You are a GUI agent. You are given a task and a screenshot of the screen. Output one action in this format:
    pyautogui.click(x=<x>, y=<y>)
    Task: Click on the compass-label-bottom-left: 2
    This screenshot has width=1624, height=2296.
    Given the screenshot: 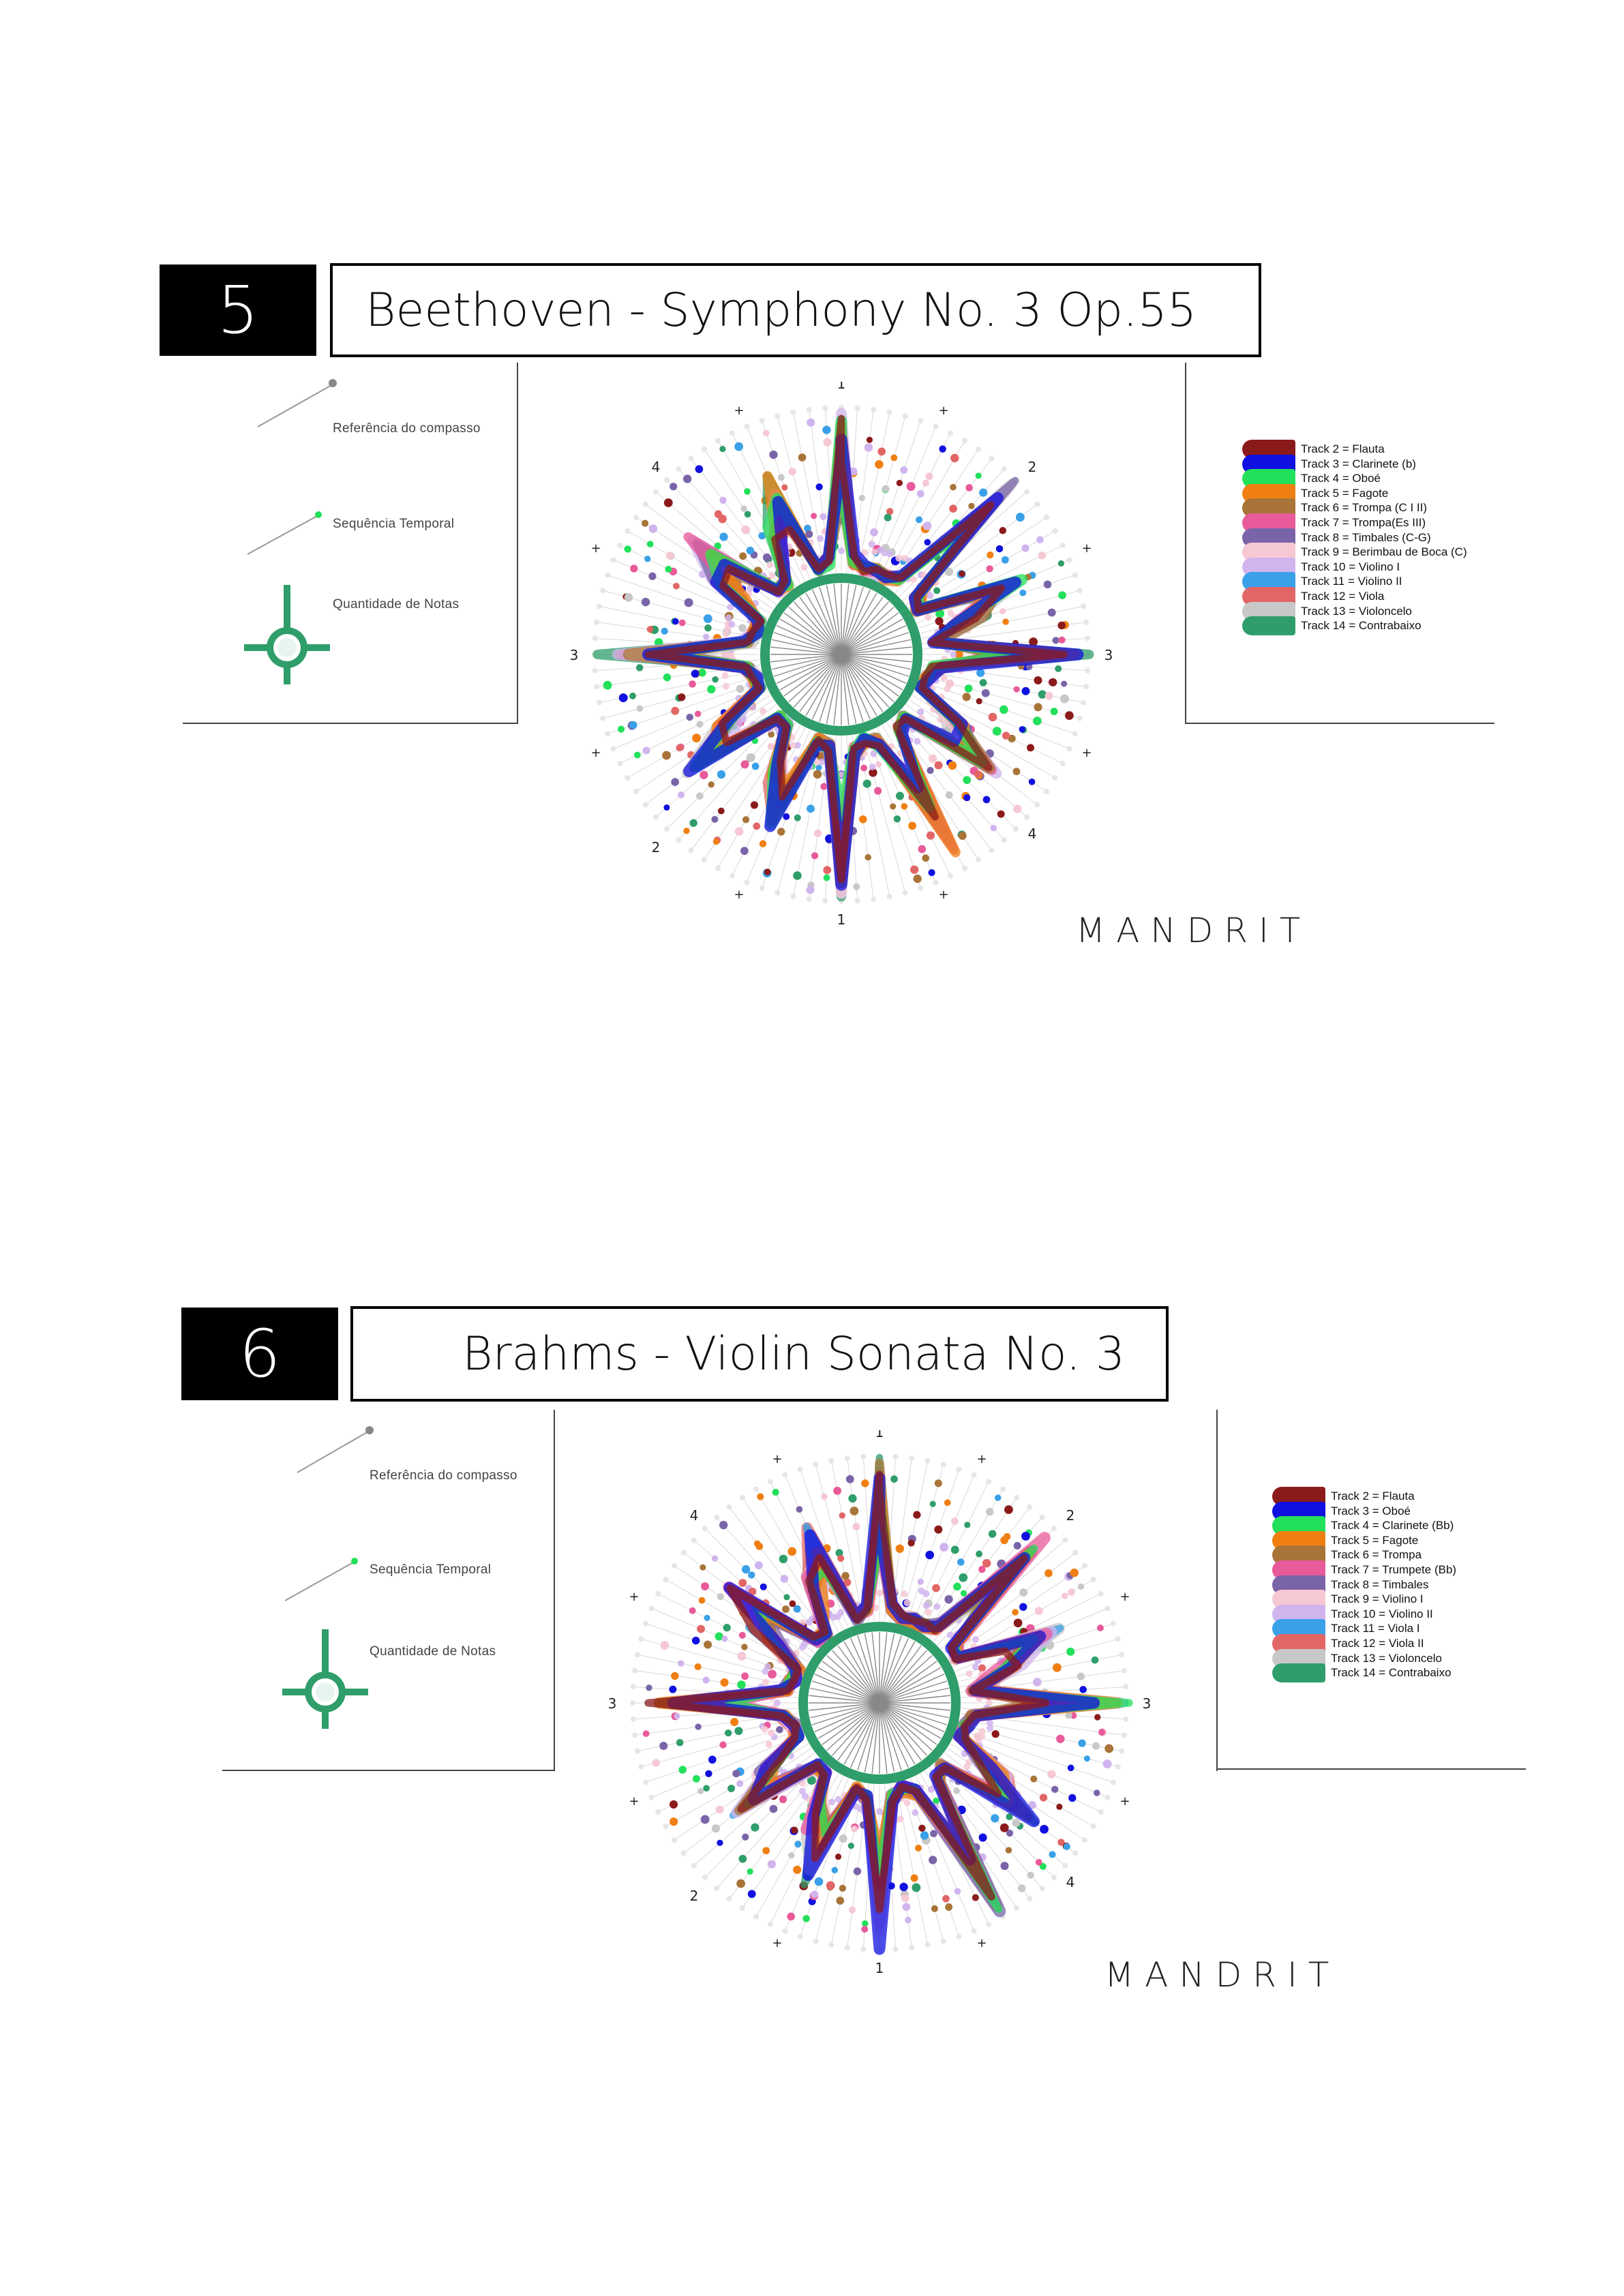 What is the action you would take?
    pyautogui.click(x=694, y=1896)
    